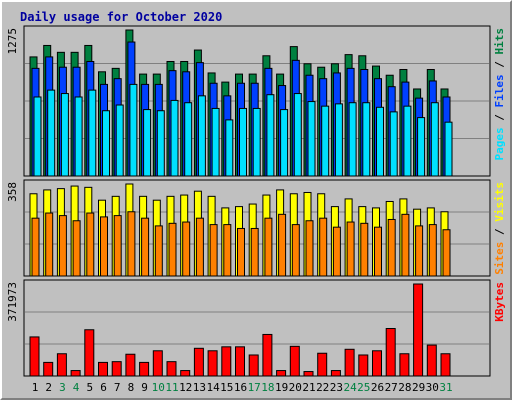 This screenshot has width=512, height=400. I want to click on x-tick-label-day-21: 21, so click(308, 387).